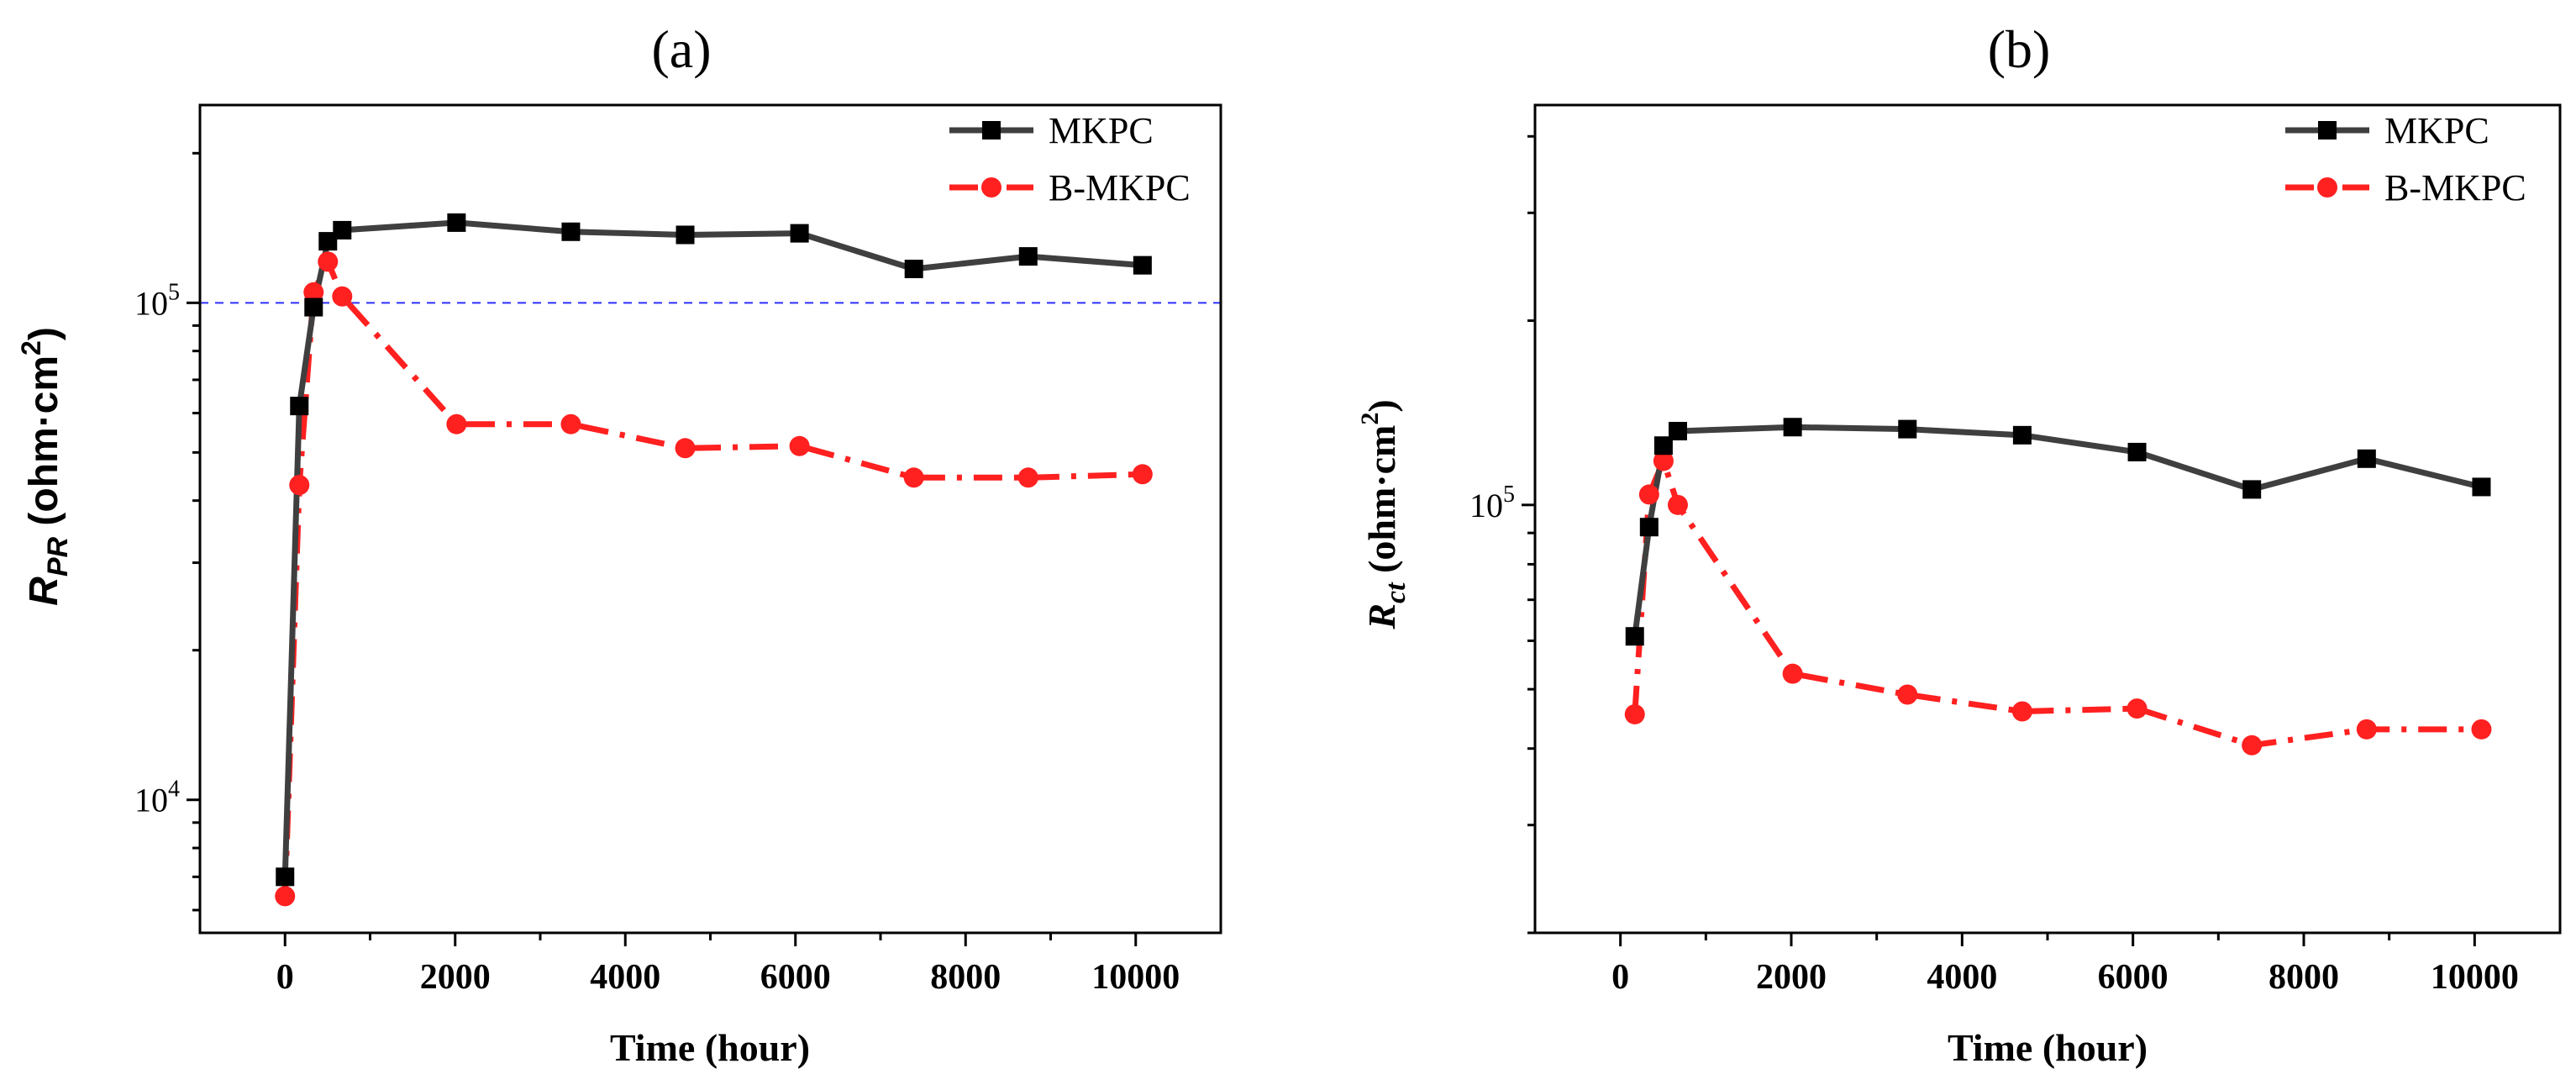 This screenshot has width=2576, height=1090. I want to click on panel-b-series-line-mkpc, so click(2057, 531).